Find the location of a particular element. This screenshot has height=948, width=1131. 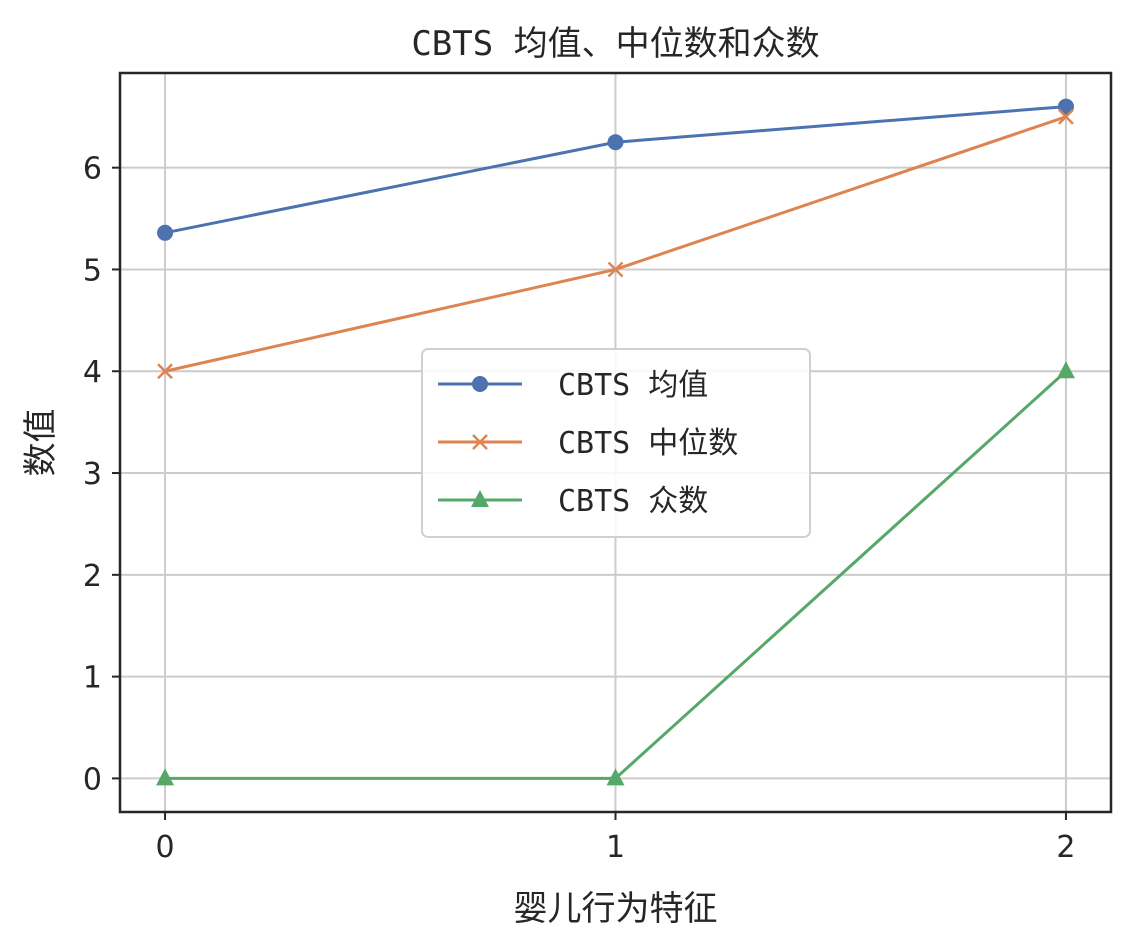

y-tick-label: 6 is located at coordinates (92, 169).